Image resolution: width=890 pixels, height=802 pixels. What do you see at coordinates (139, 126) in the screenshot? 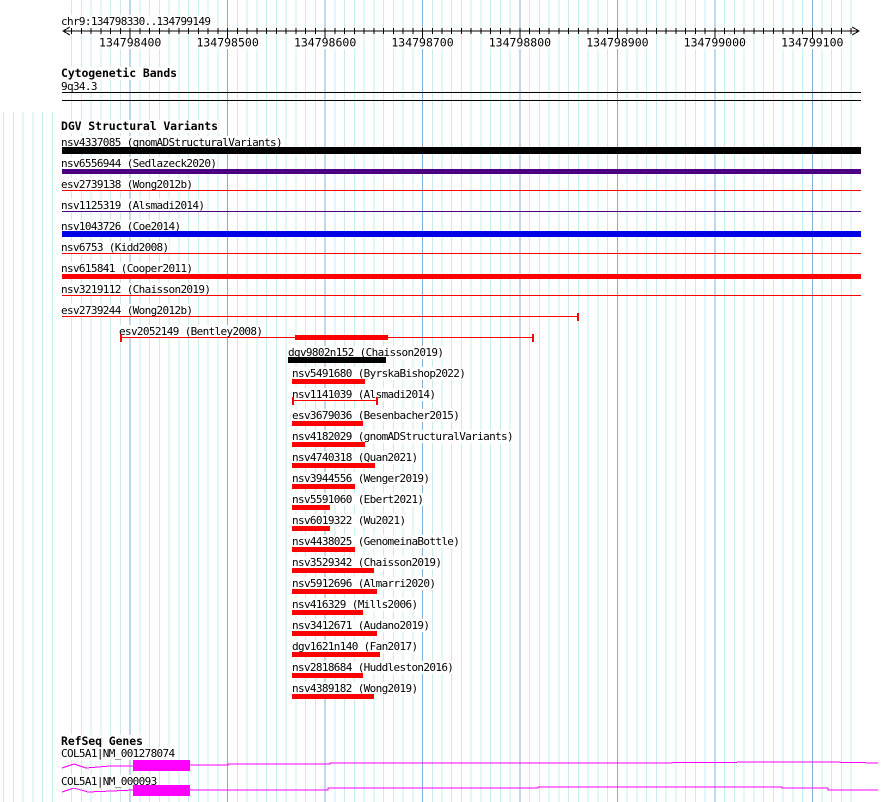
I see `section-header-dgv: DGV Structural Variants` at bounding box center [139, 126].